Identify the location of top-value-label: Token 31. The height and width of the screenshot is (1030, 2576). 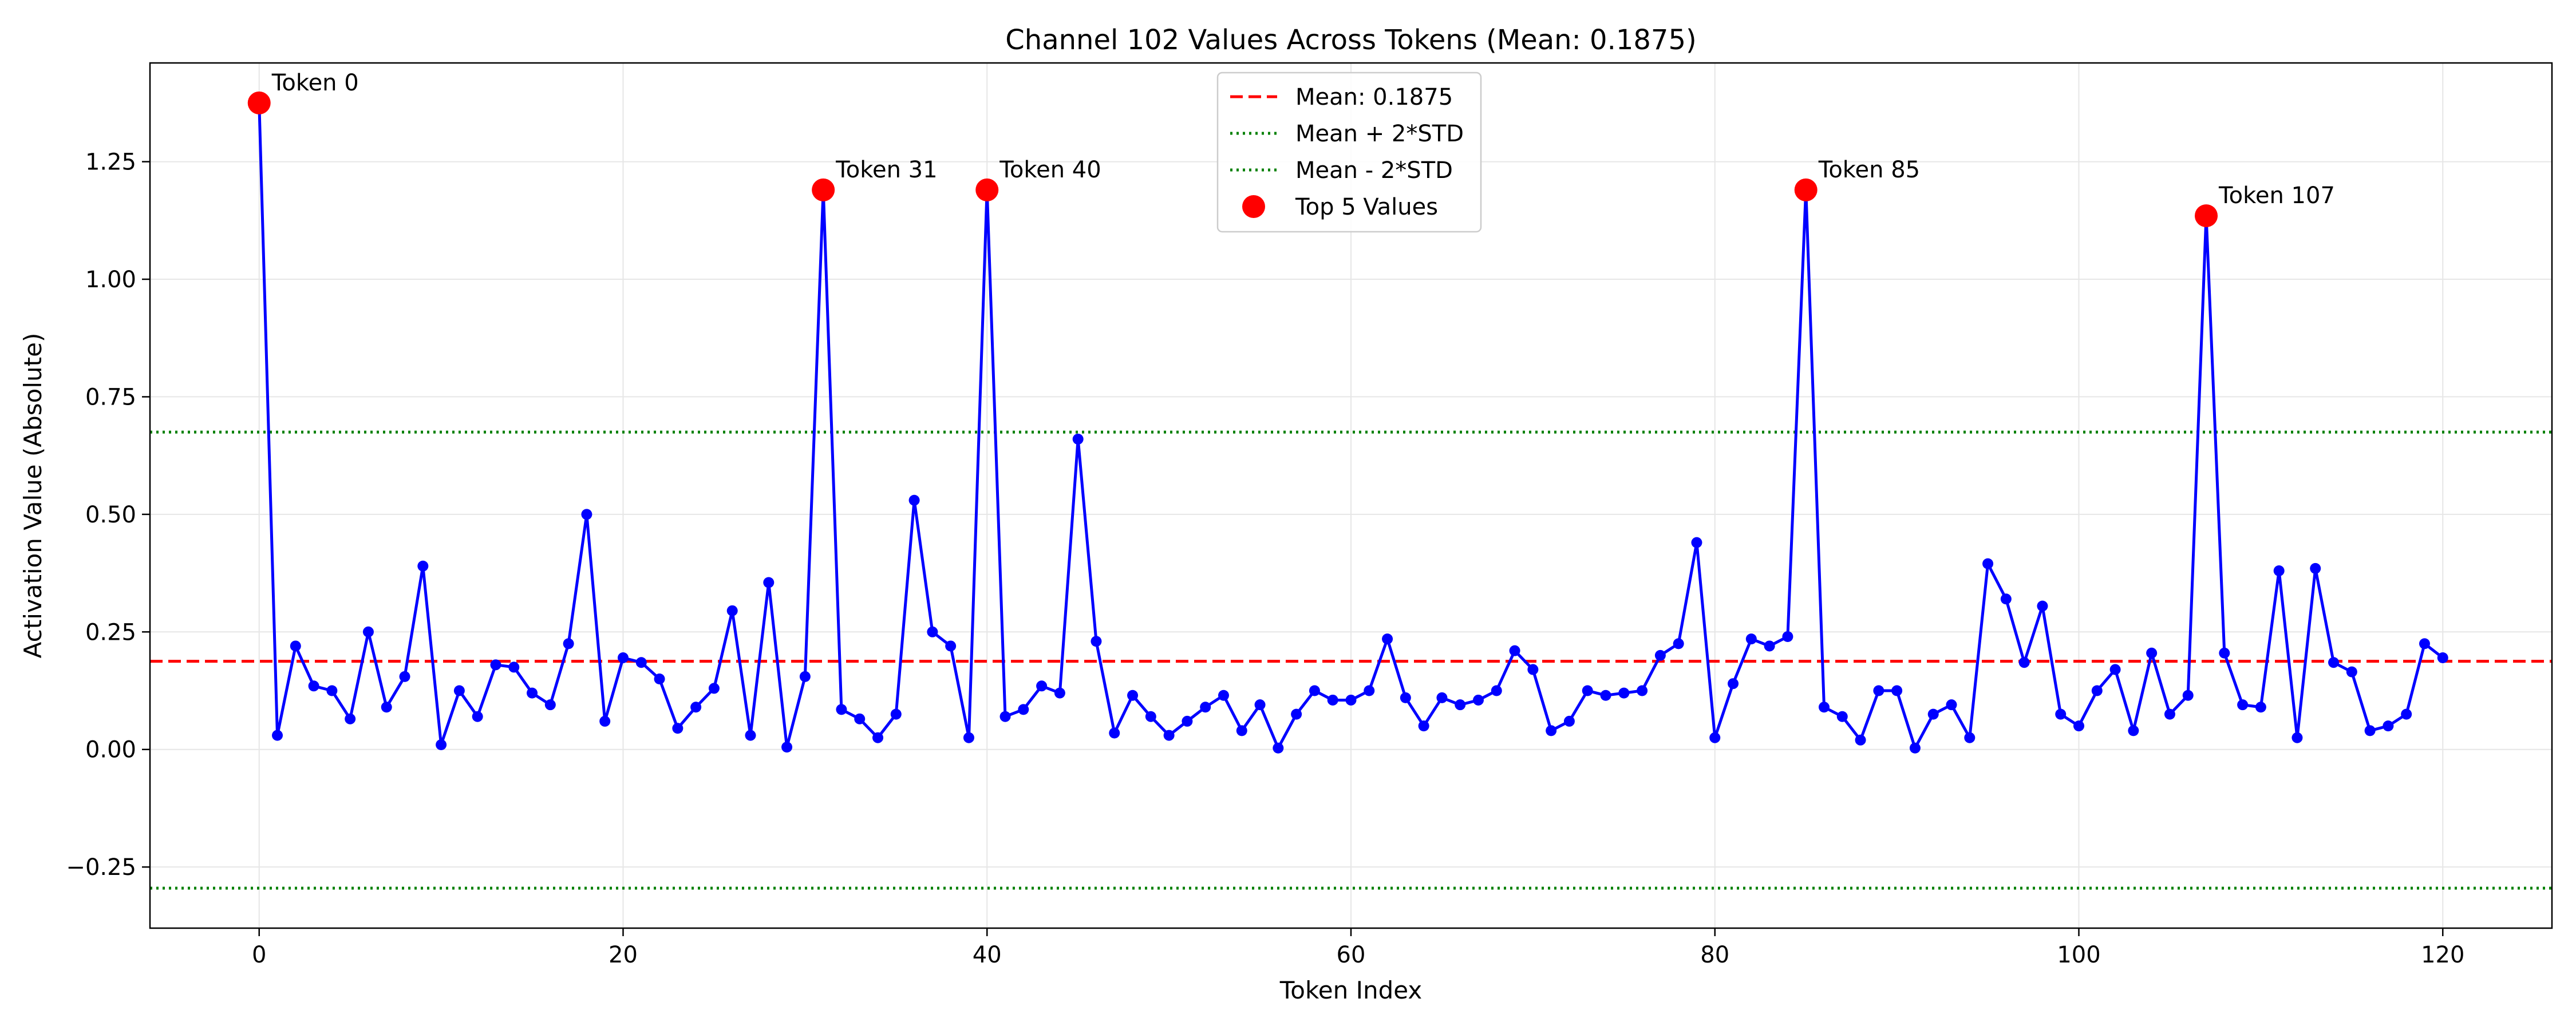
(886, 170).